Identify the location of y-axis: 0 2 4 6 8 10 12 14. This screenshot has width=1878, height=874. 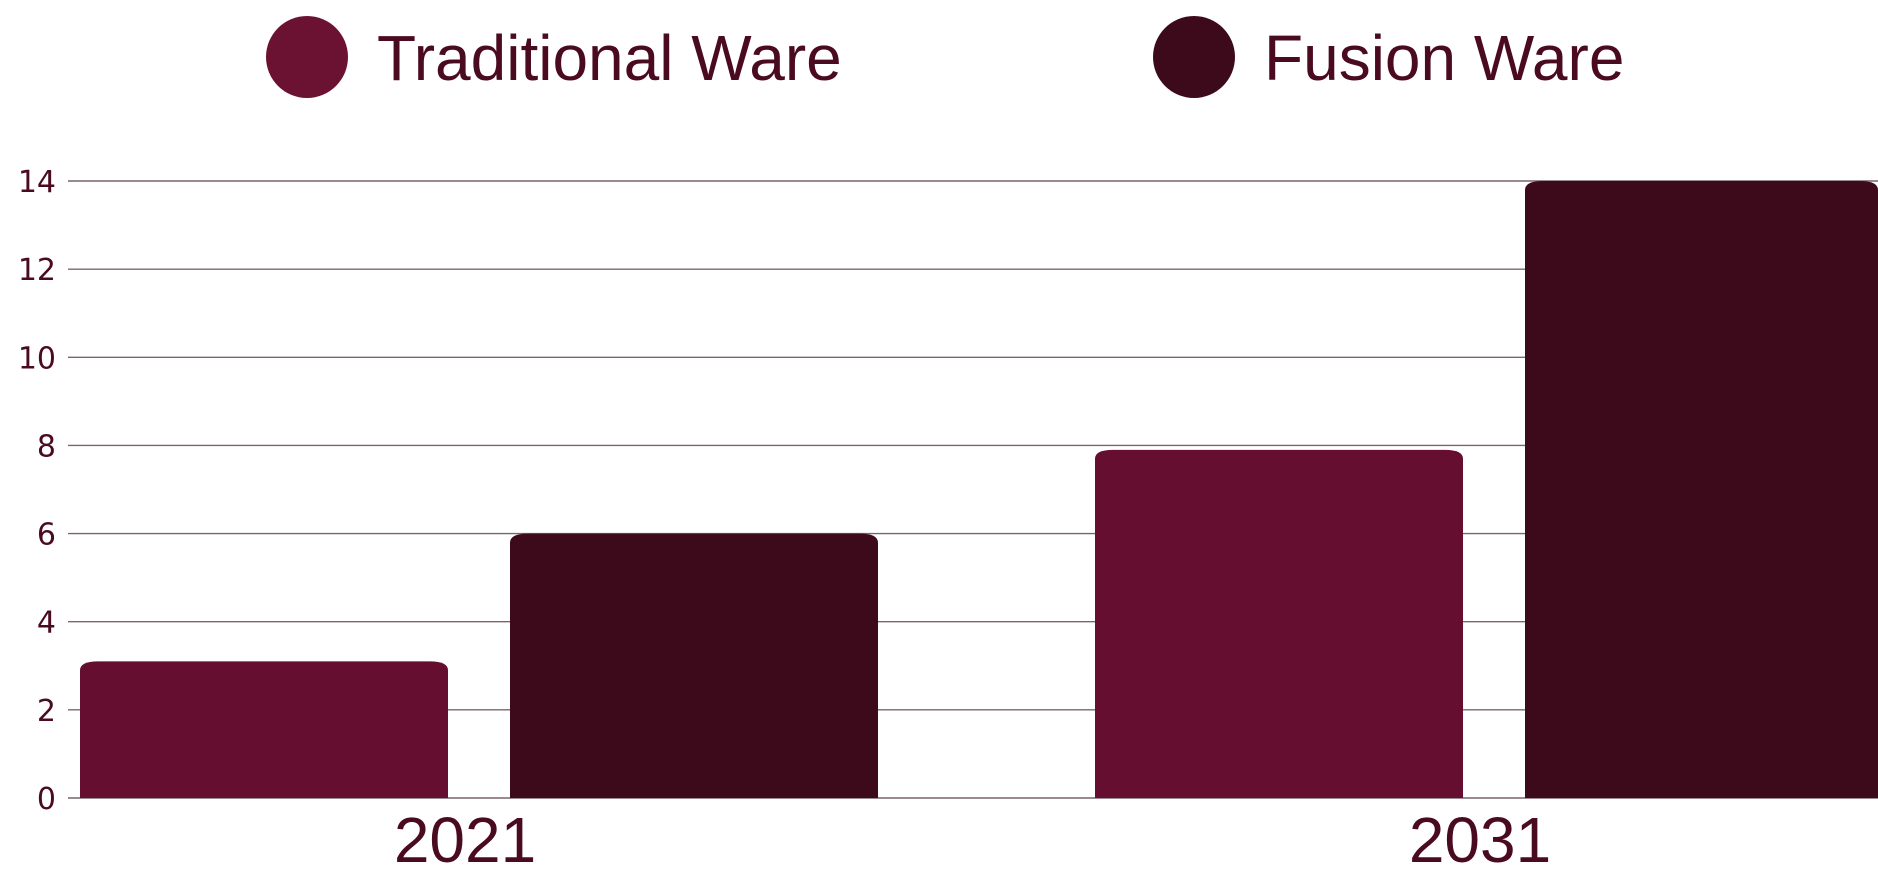
(37, 491).